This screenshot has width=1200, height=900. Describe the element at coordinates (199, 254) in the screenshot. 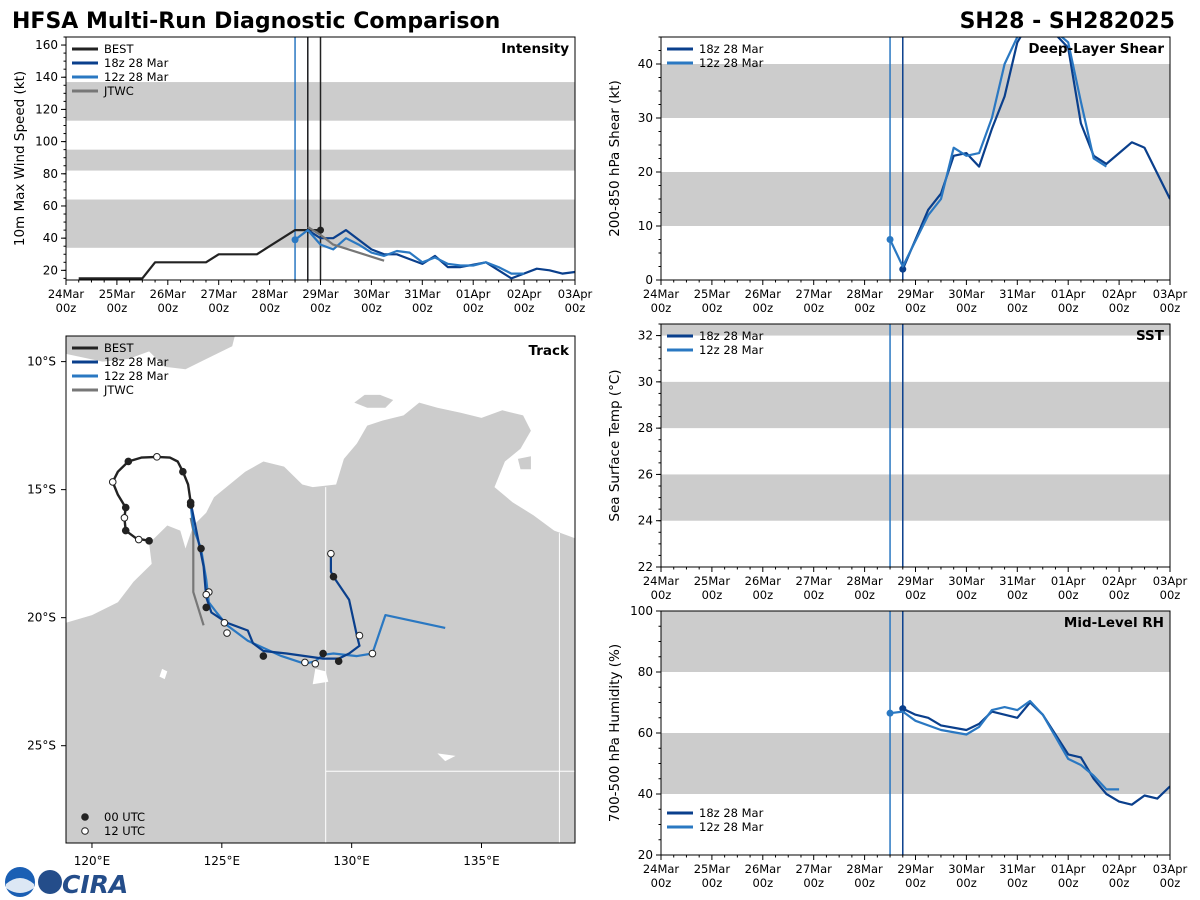

I see `series-line-best` at that location.